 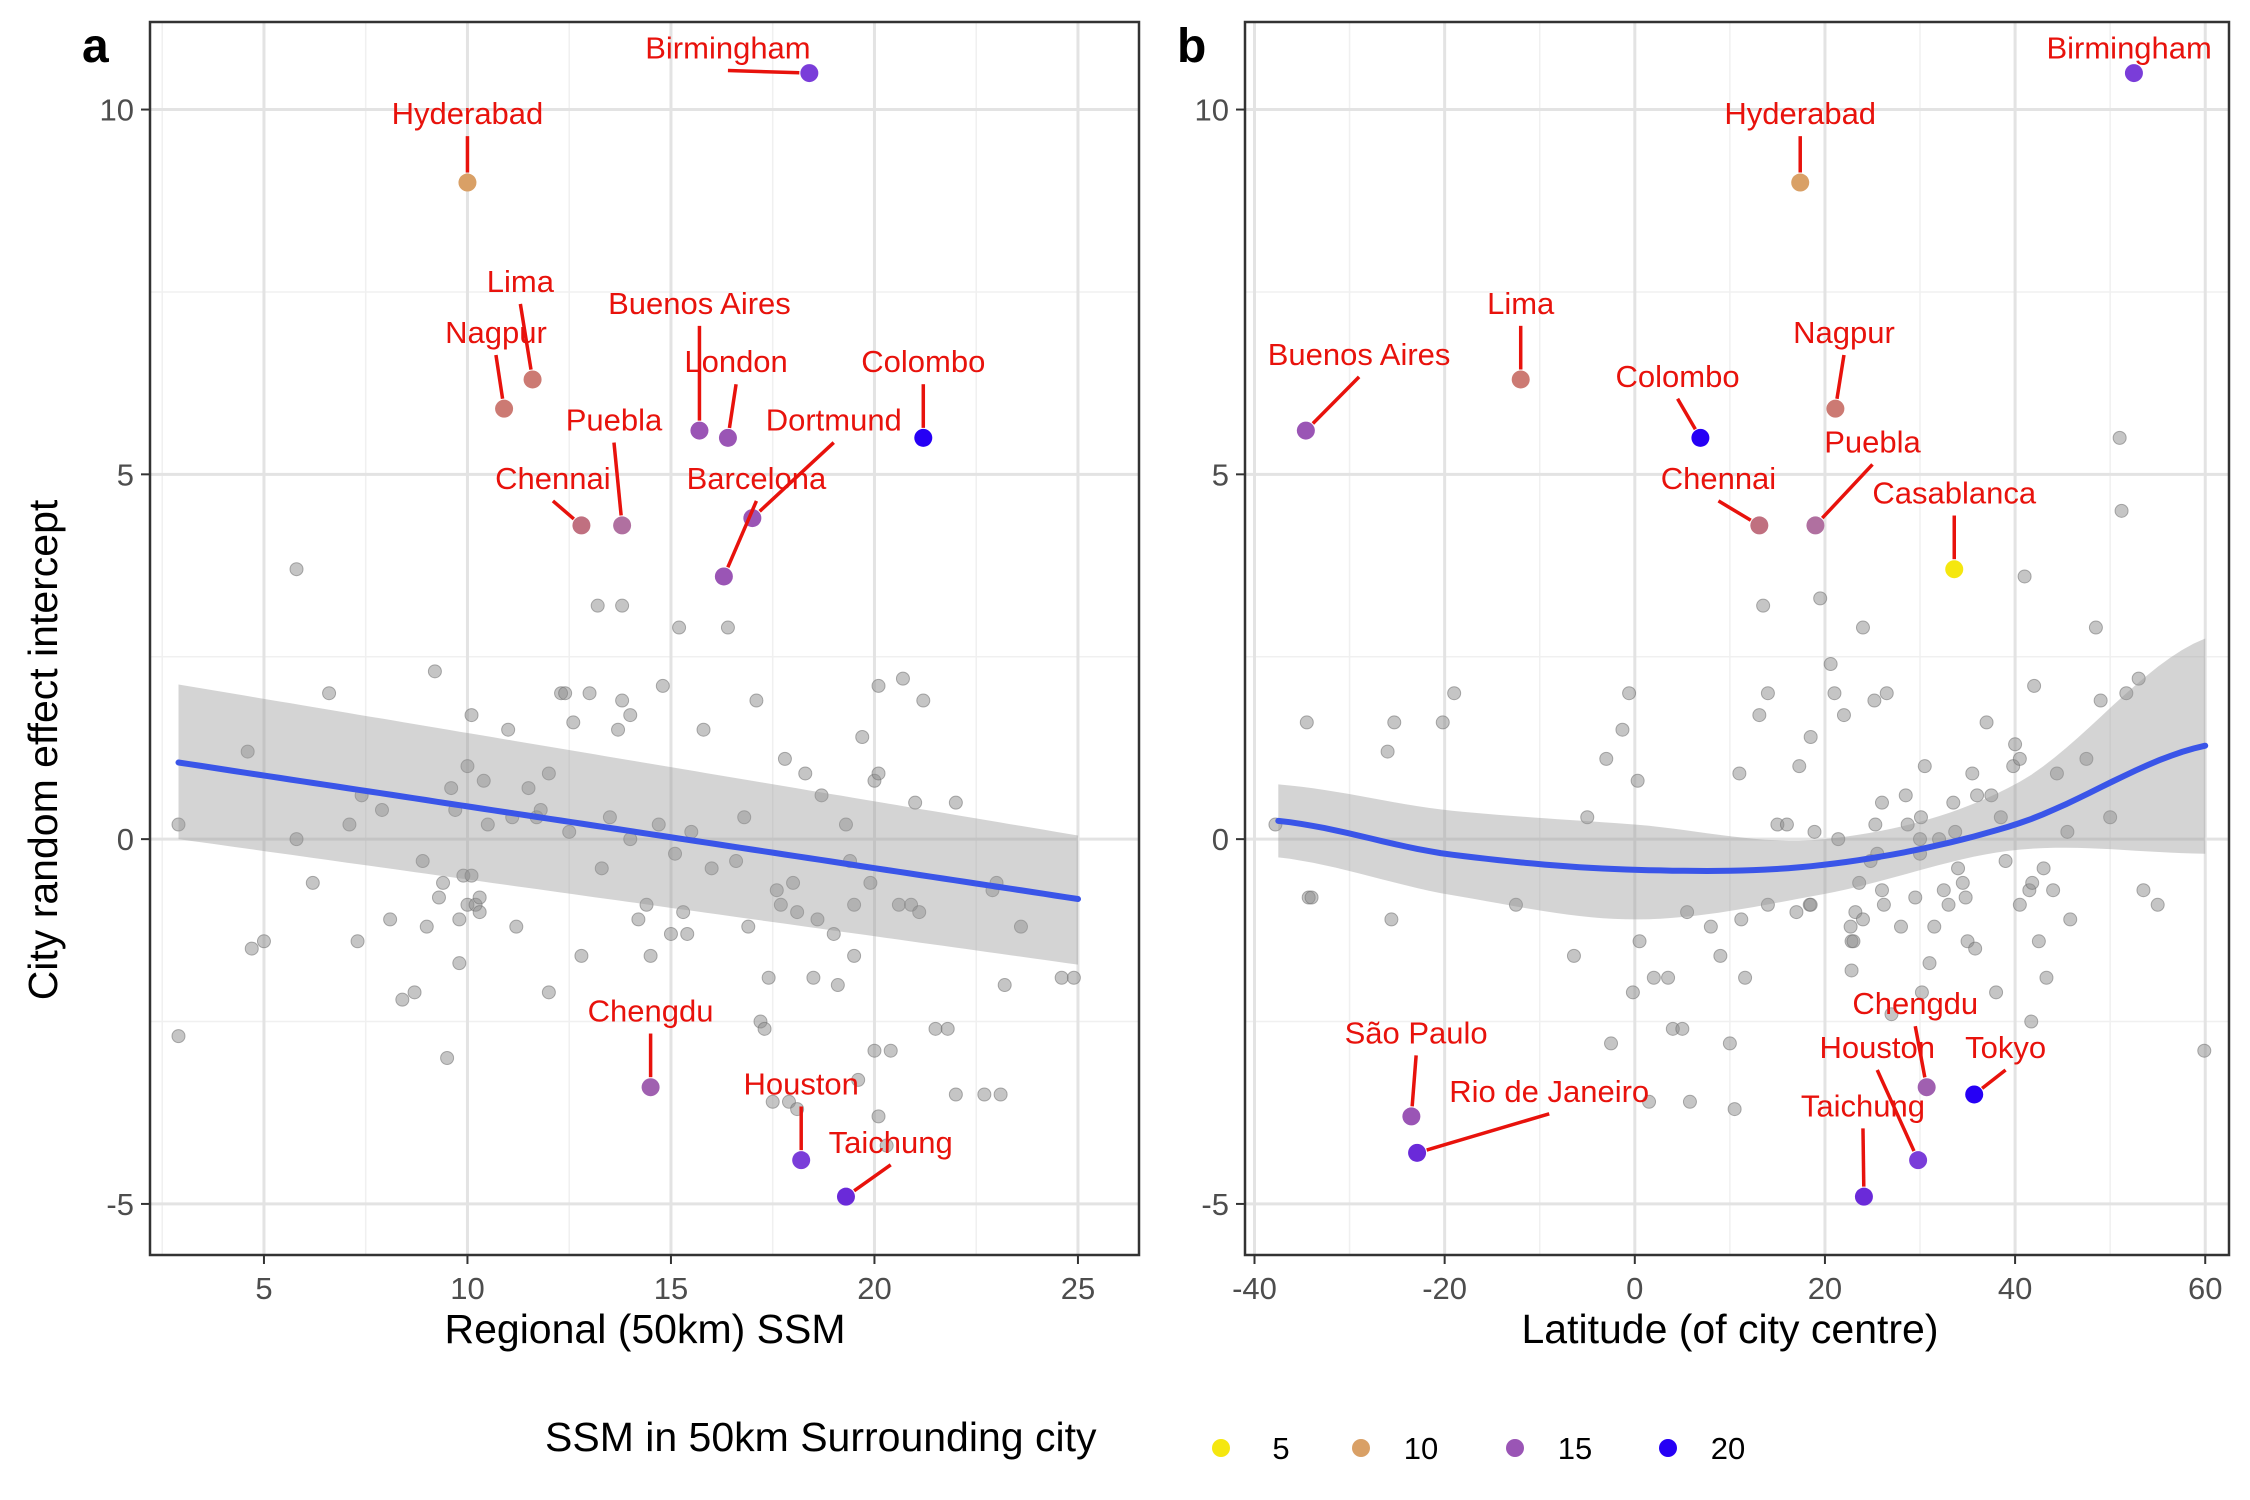 I want to click on legend: SSM in 50km Surrounding city 5 10 15 20, so click(x=1145, y=1440).